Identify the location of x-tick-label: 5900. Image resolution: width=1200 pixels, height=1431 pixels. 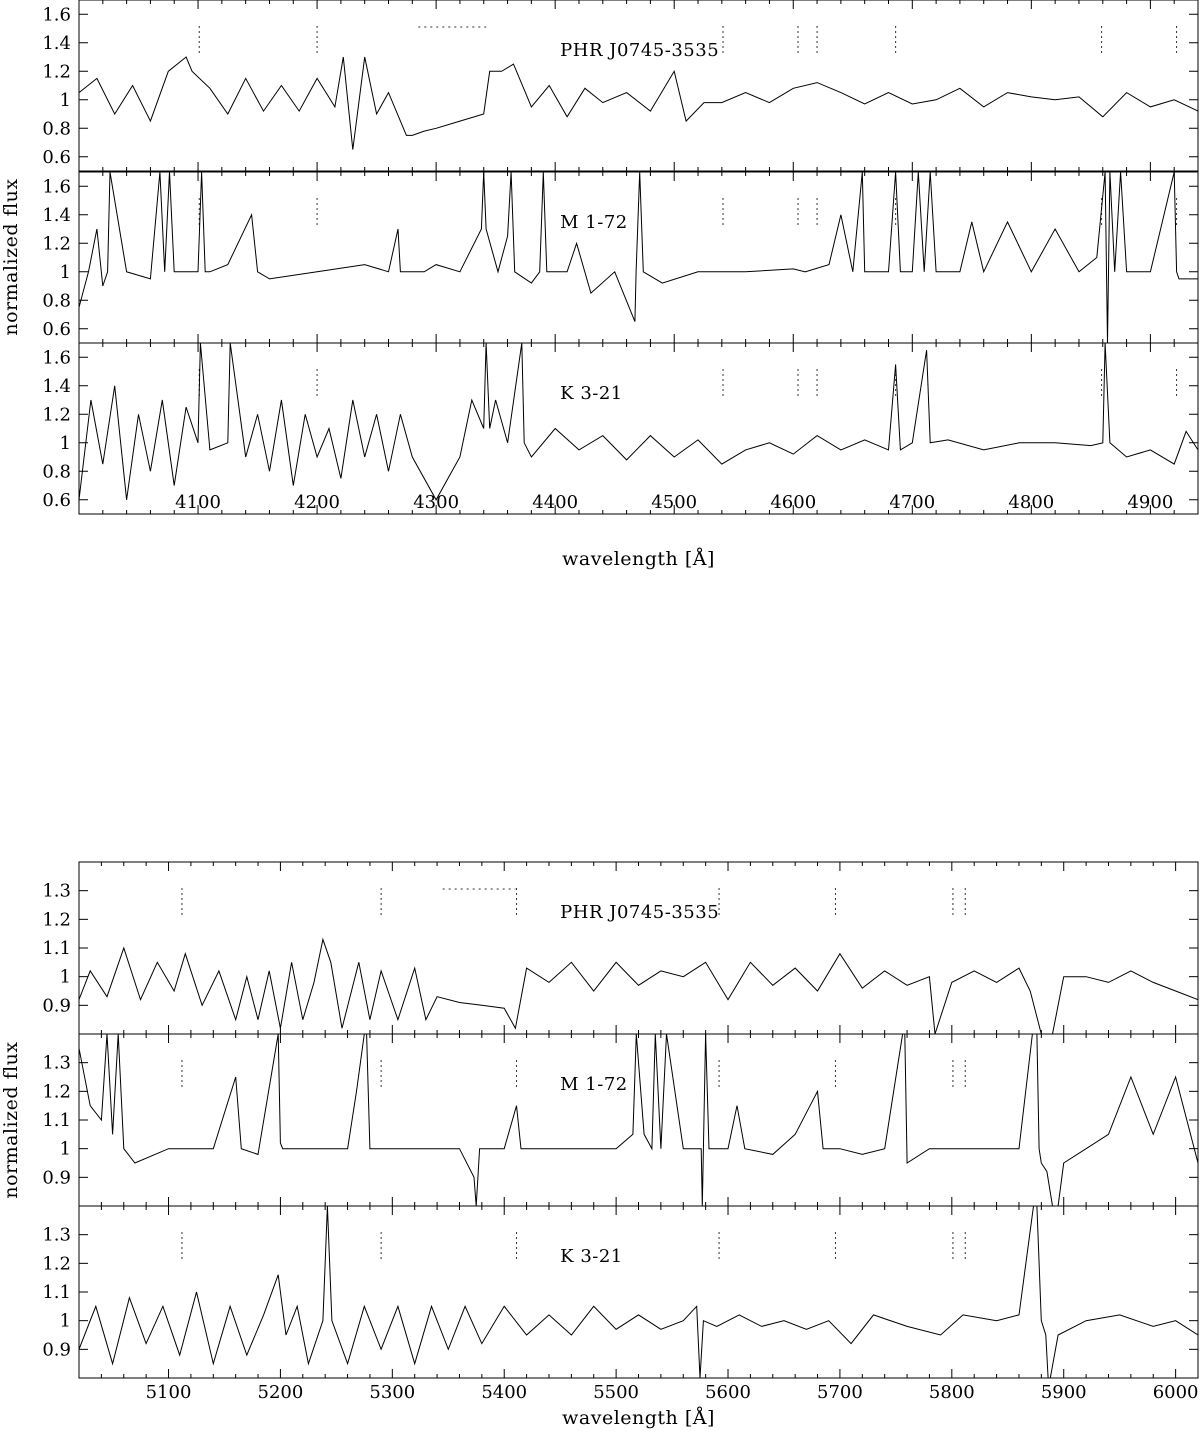
(1064, 1392).